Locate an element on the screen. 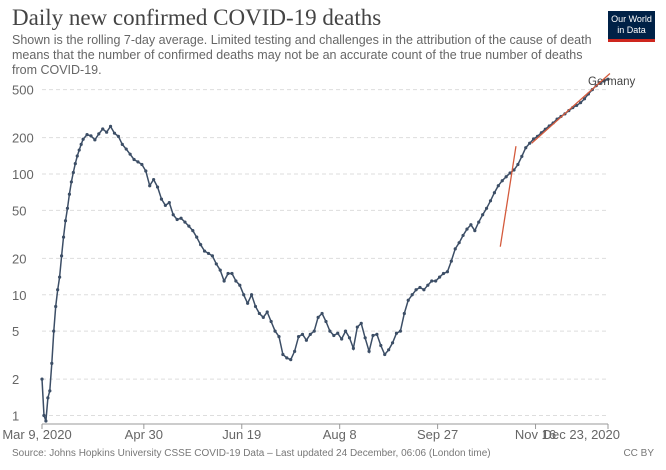  license-link: CC BY is located at coordinates (638, 453).